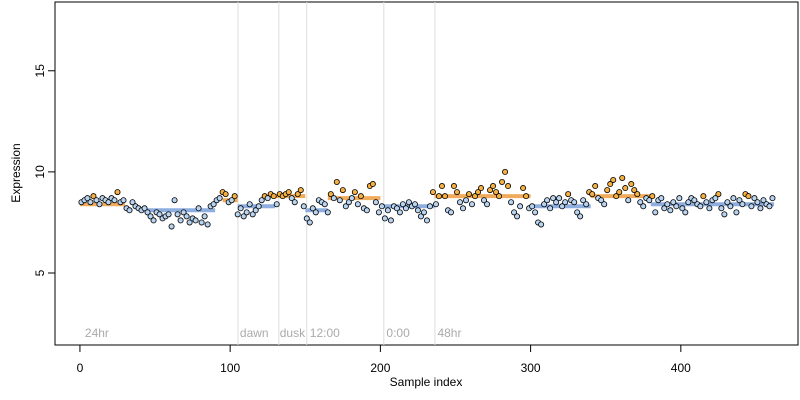  Describe the element at coordinates (325, 333) in the screenshot. I see `annotation: 12:00` at that location.